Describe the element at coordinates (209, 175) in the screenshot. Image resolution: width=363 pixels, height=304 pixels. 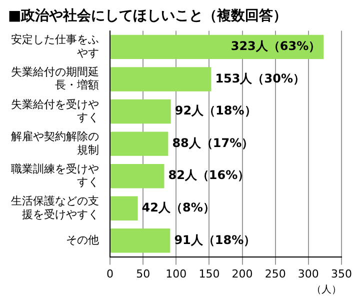
I see `data-label: 82人（16%）` at that location.